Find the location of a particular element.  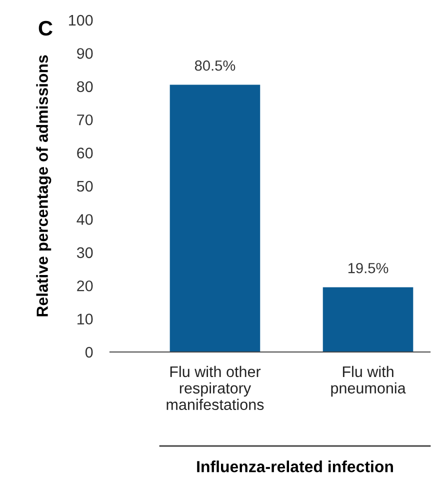

y-axis-title: Relative percentage of admissions is located at coordinates (44, 185).